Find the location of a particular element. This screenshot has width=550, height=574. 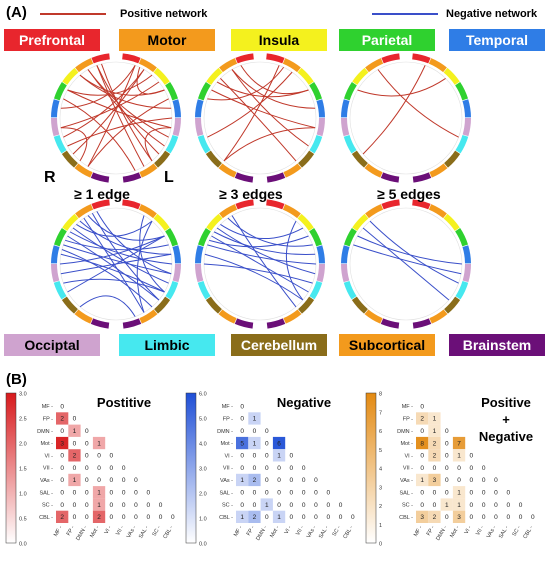

matrix-title: + is located at coordinates (506, 419).